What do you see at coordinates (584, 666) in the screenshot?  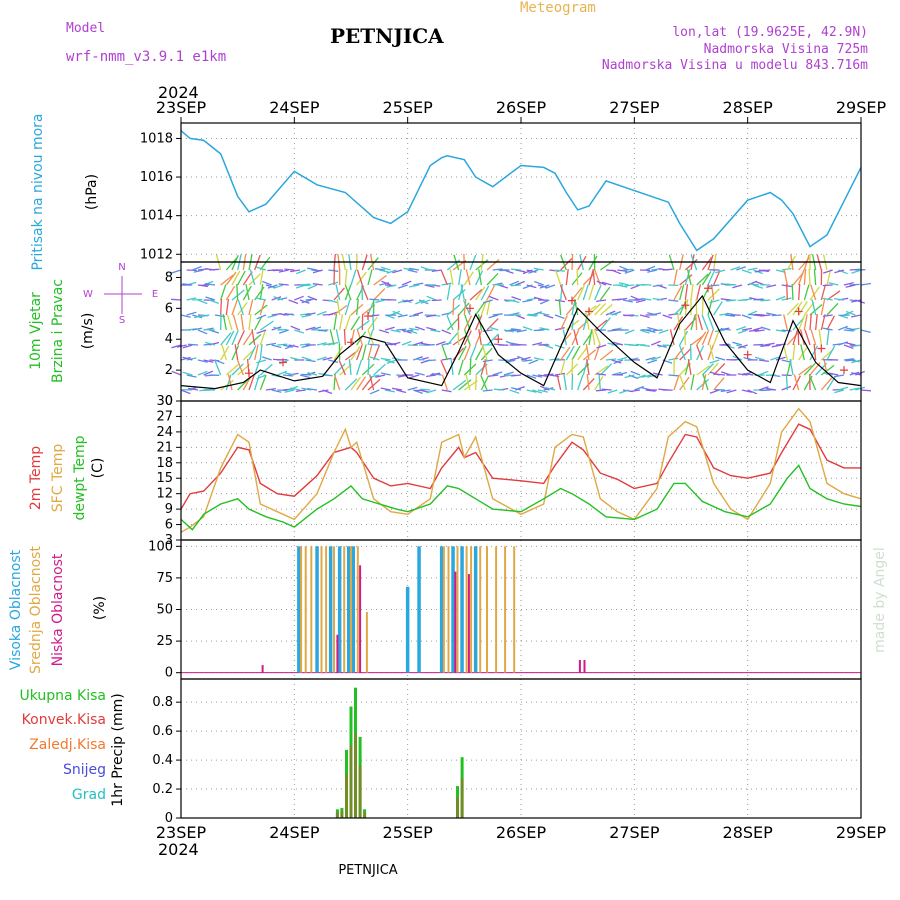 I see `cloud-bar` at bounding box center [584, 666].